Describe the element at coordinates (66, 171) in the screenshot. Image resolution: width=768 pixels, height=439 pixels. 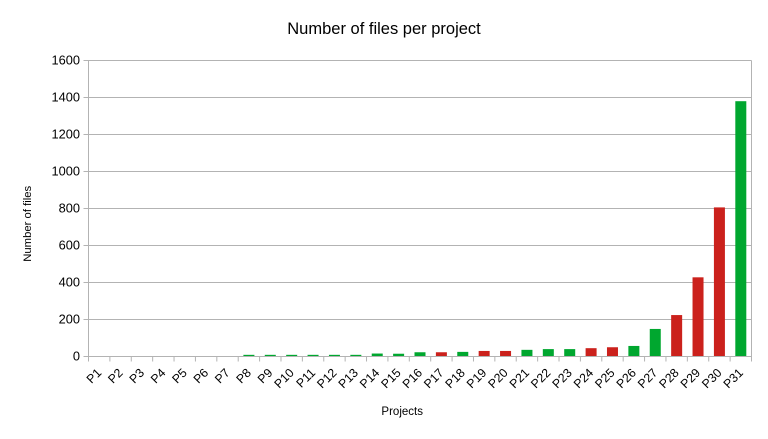
I see `svg-text: 1000` at that location.